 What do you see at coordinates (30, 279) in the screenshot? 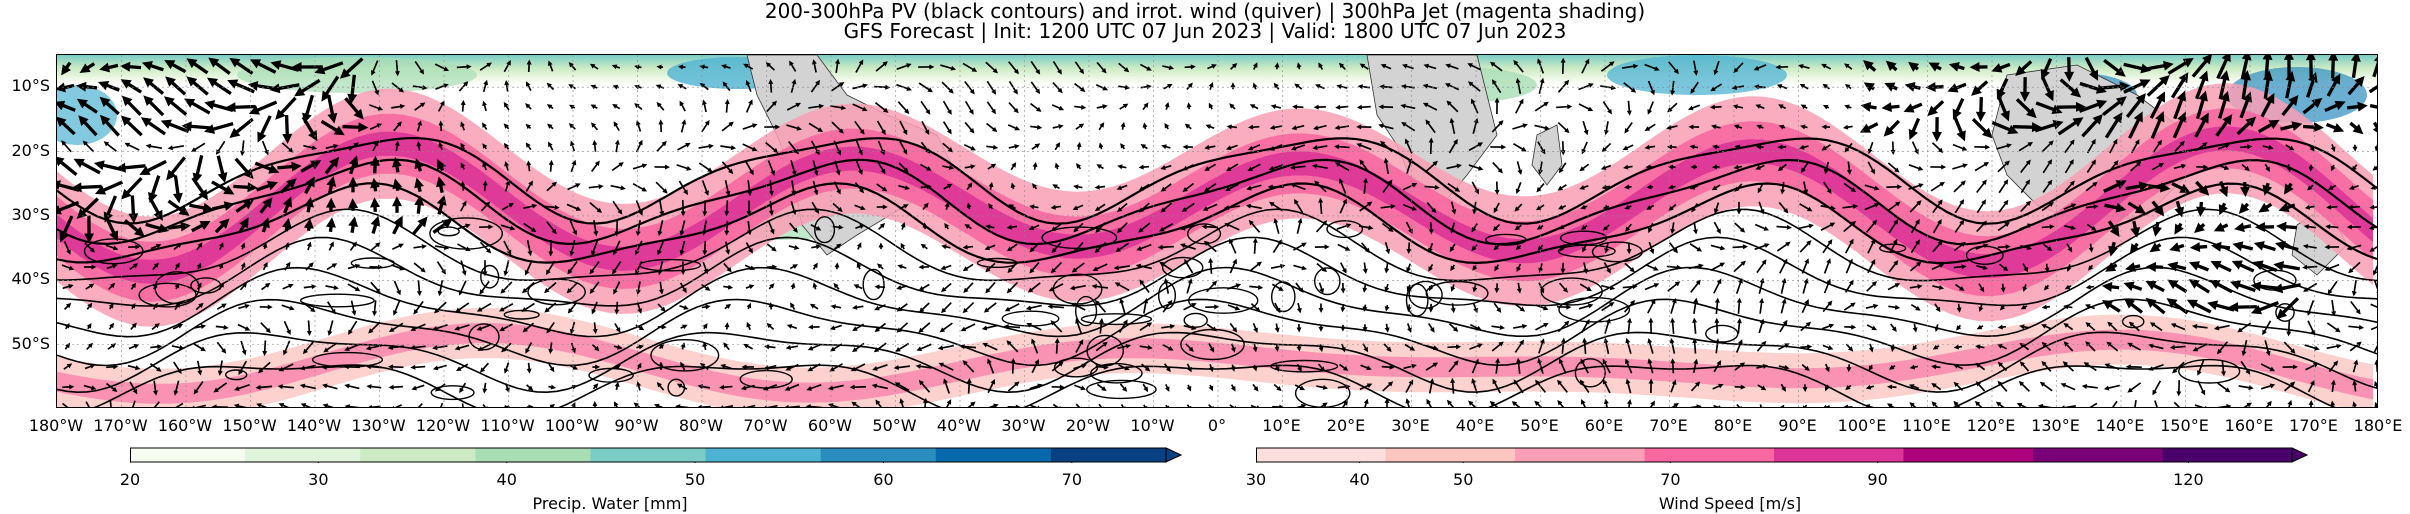
I see `lat-label-40s: 40°S` at bounding box center [30, 279].